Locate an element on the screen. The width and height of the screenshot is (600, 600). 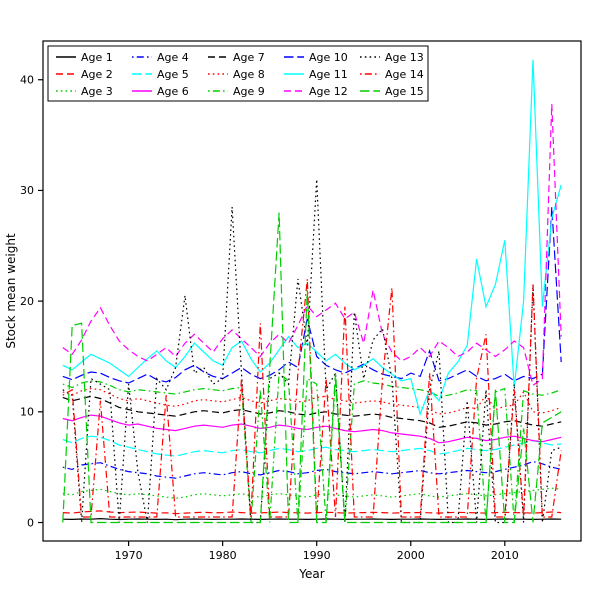
y-tick-label: 10 is located at coordinates (27, 412).